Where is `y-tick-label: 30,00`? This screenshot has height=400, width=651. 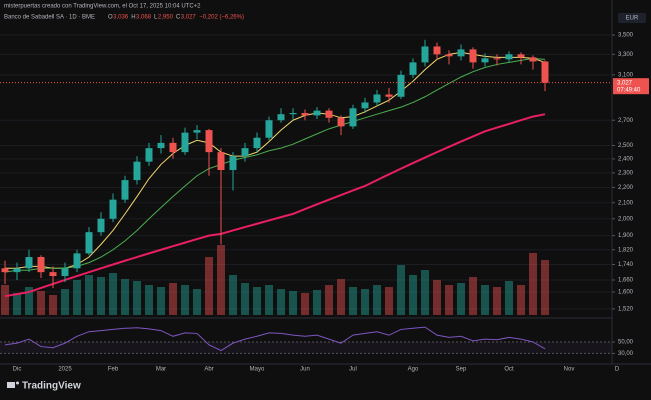 y-tick-label: 30,00 is located at coordinates (626, 354).